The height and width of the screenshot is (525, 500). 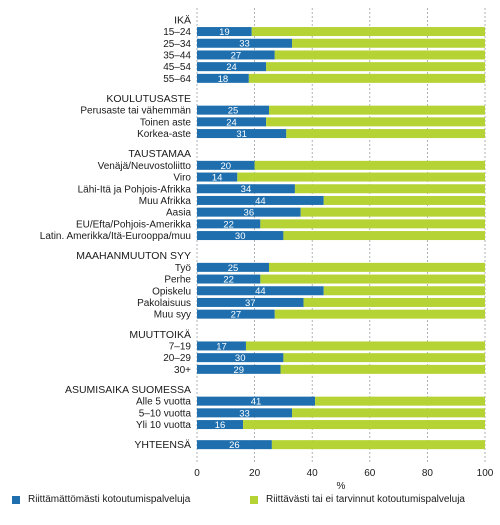 I want to click on category-label: Korkea-aste, so click(x=164, y=134).